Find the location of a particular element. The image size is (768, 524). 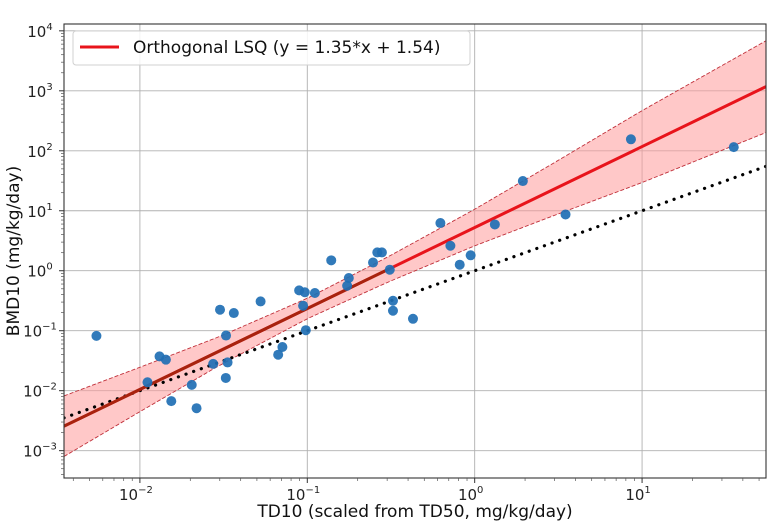

y-tick-label: 10³ is located at coordinates (39, 91).